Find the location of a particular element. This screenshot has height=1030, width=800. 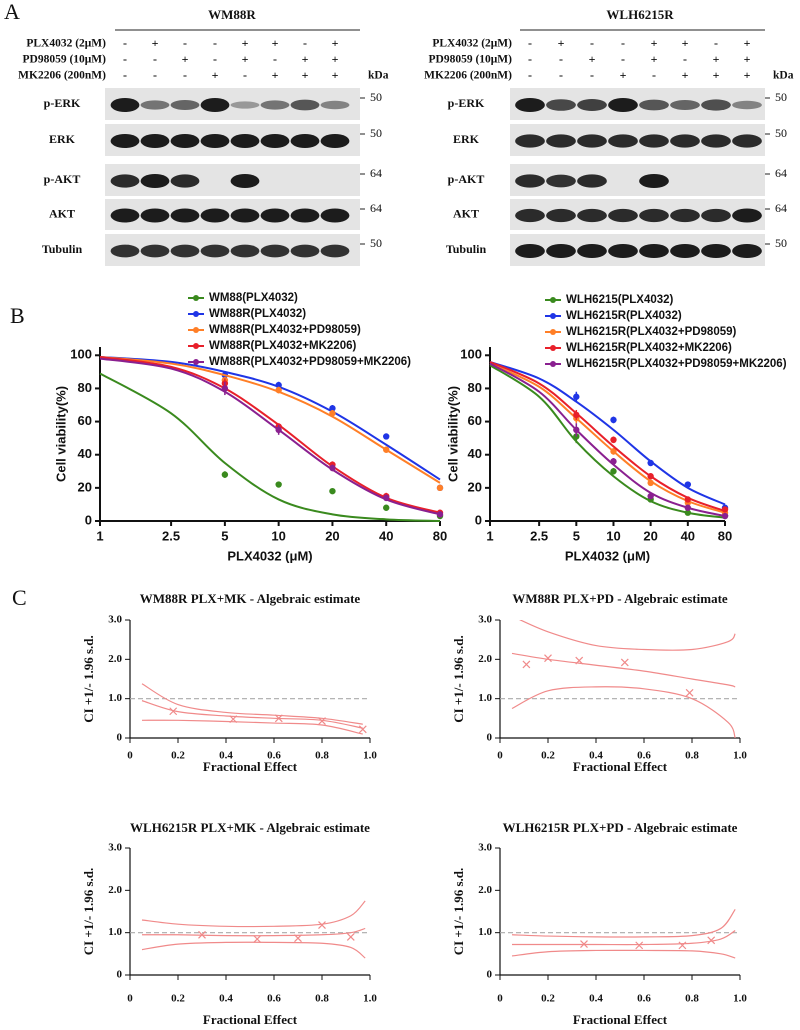

x-tick-label: 80 is located at coordinates (440, 535).